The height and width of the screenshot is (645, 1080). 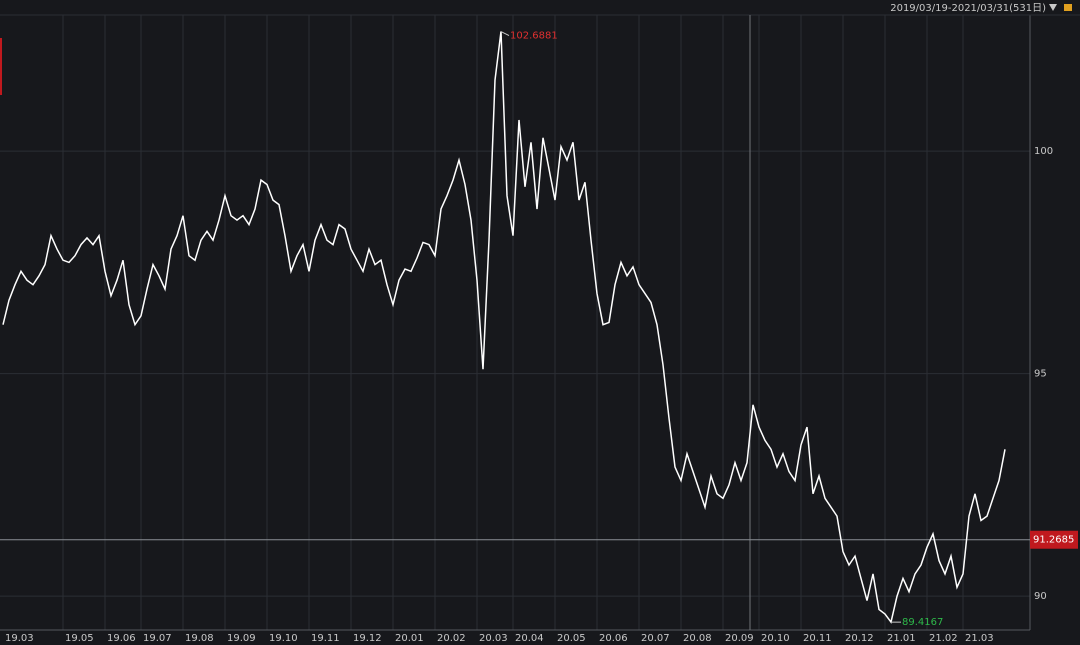 What do you see at coordinates (367, 638) in the screenshot?
I see `x-tick-label: 19.12` at bounding box center [367, 638].